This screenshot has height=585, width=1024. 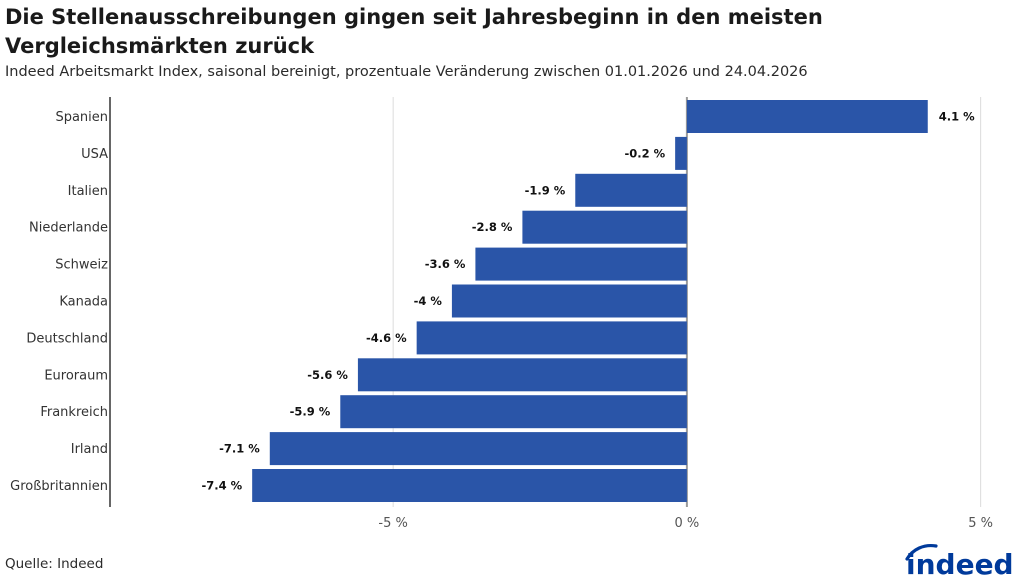 What do you see at coordinates (445, 264) in the screenshot?
I see `value-label: -3.6 %` at bounding box center [445, 264].